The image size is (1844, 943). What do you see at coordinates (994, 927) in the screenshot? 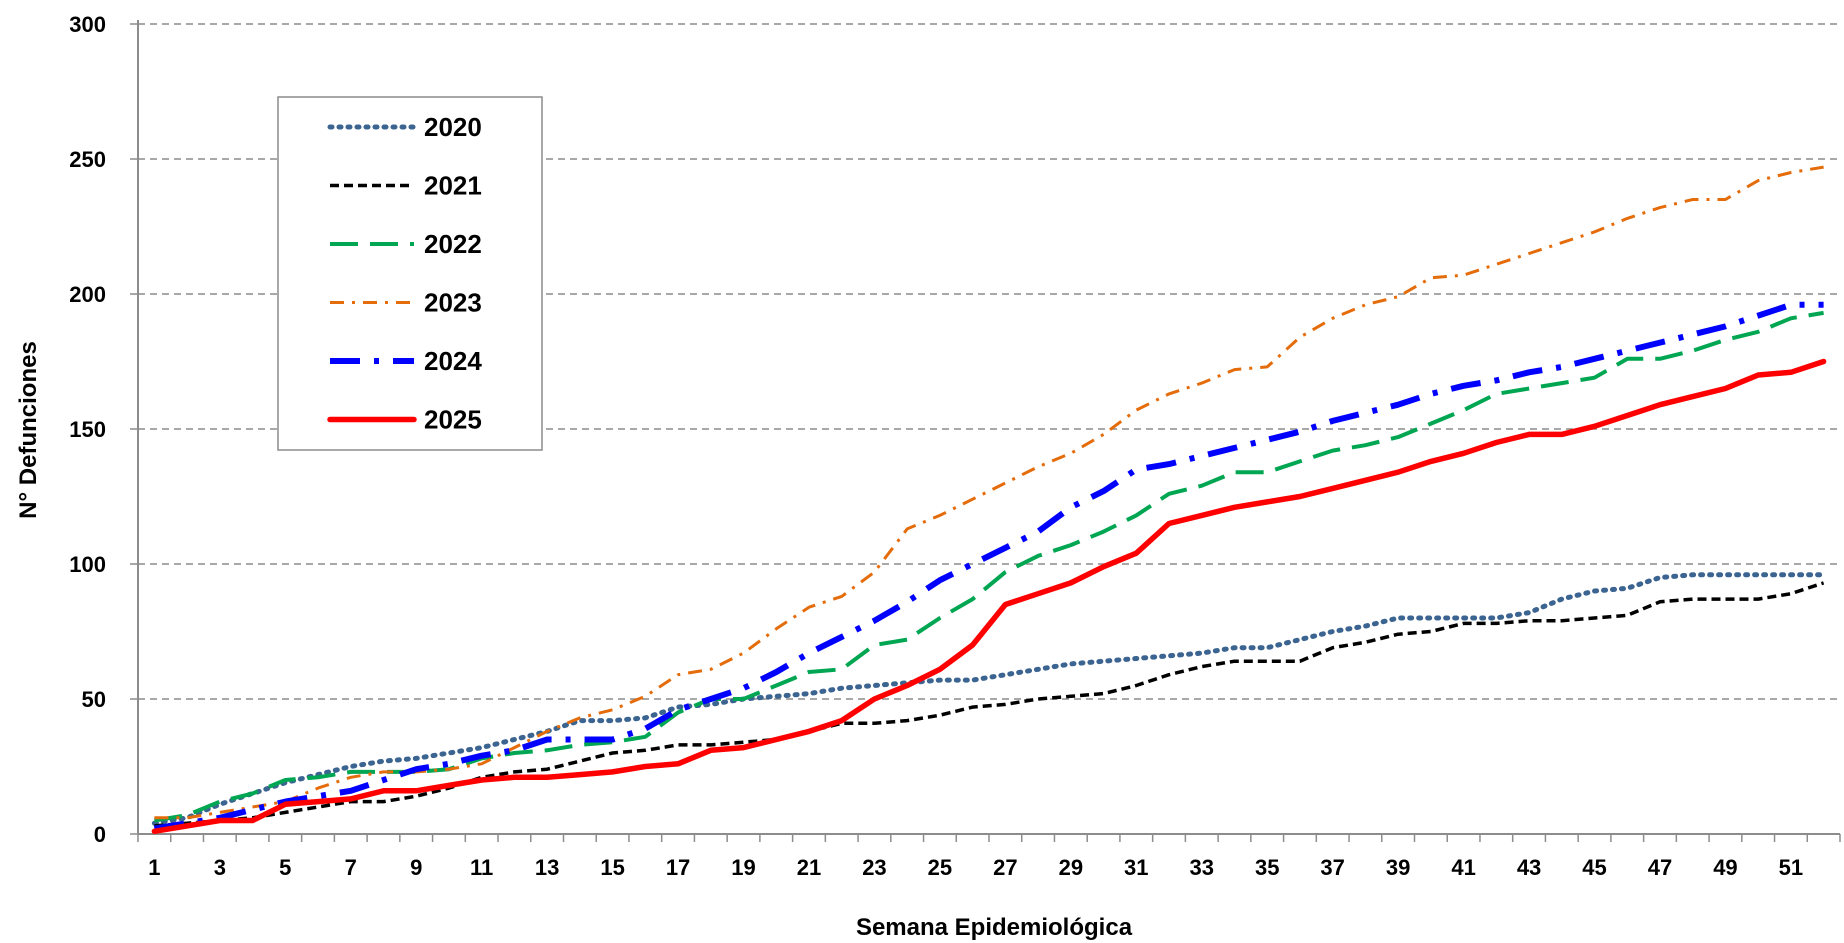
I see `x-axis-title: Semana Epidemiológica` at bounding box center [994, 927].